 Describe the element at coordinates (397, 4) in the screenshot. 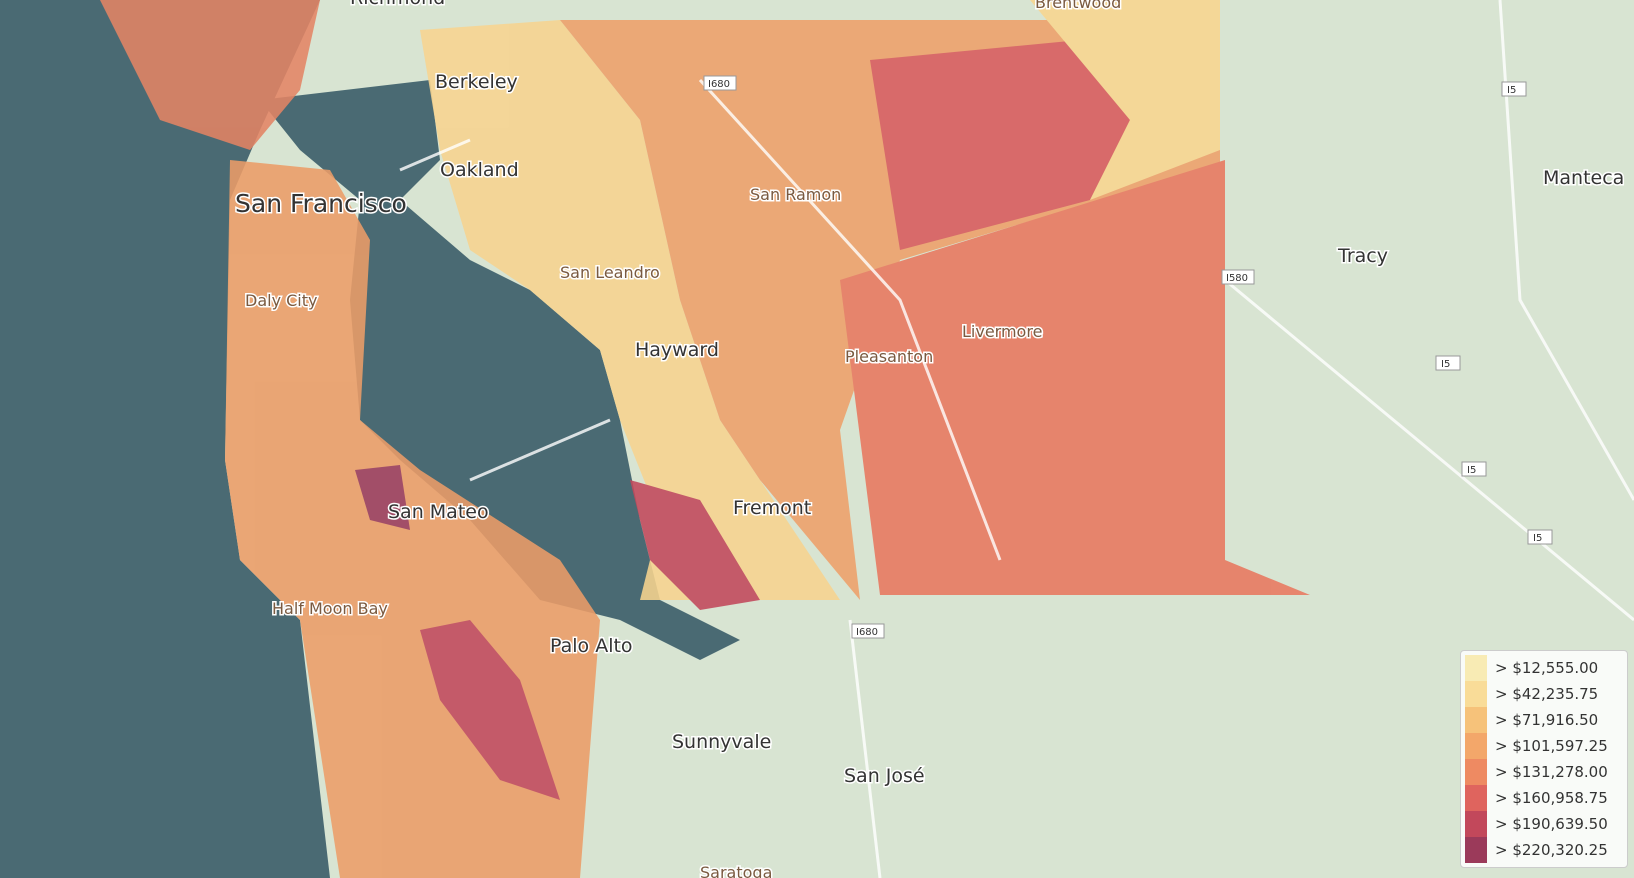

I see `place-label: Richmond` at that location.